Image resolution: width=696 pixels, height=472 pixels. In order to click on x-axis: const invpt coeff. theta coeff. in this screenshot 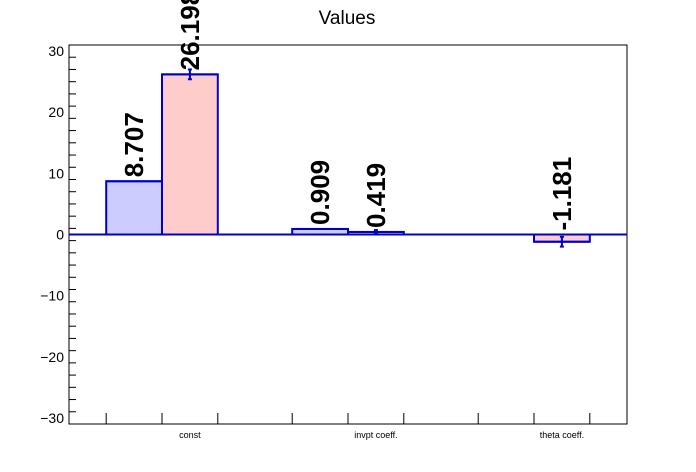, I will do `click(348, 426)`.